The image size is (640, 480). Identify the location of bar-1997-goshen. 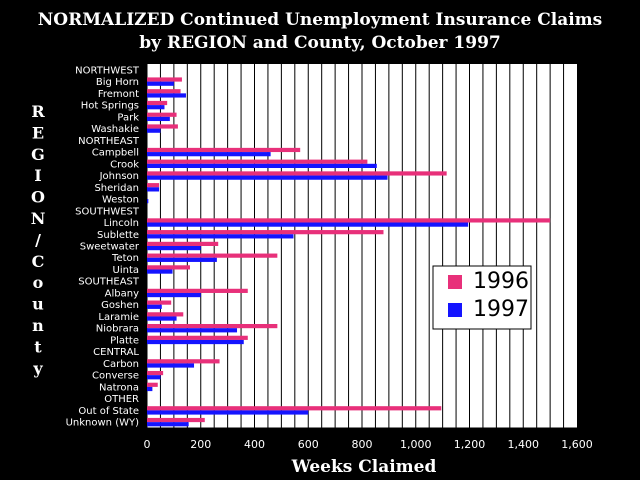
(154, 306).